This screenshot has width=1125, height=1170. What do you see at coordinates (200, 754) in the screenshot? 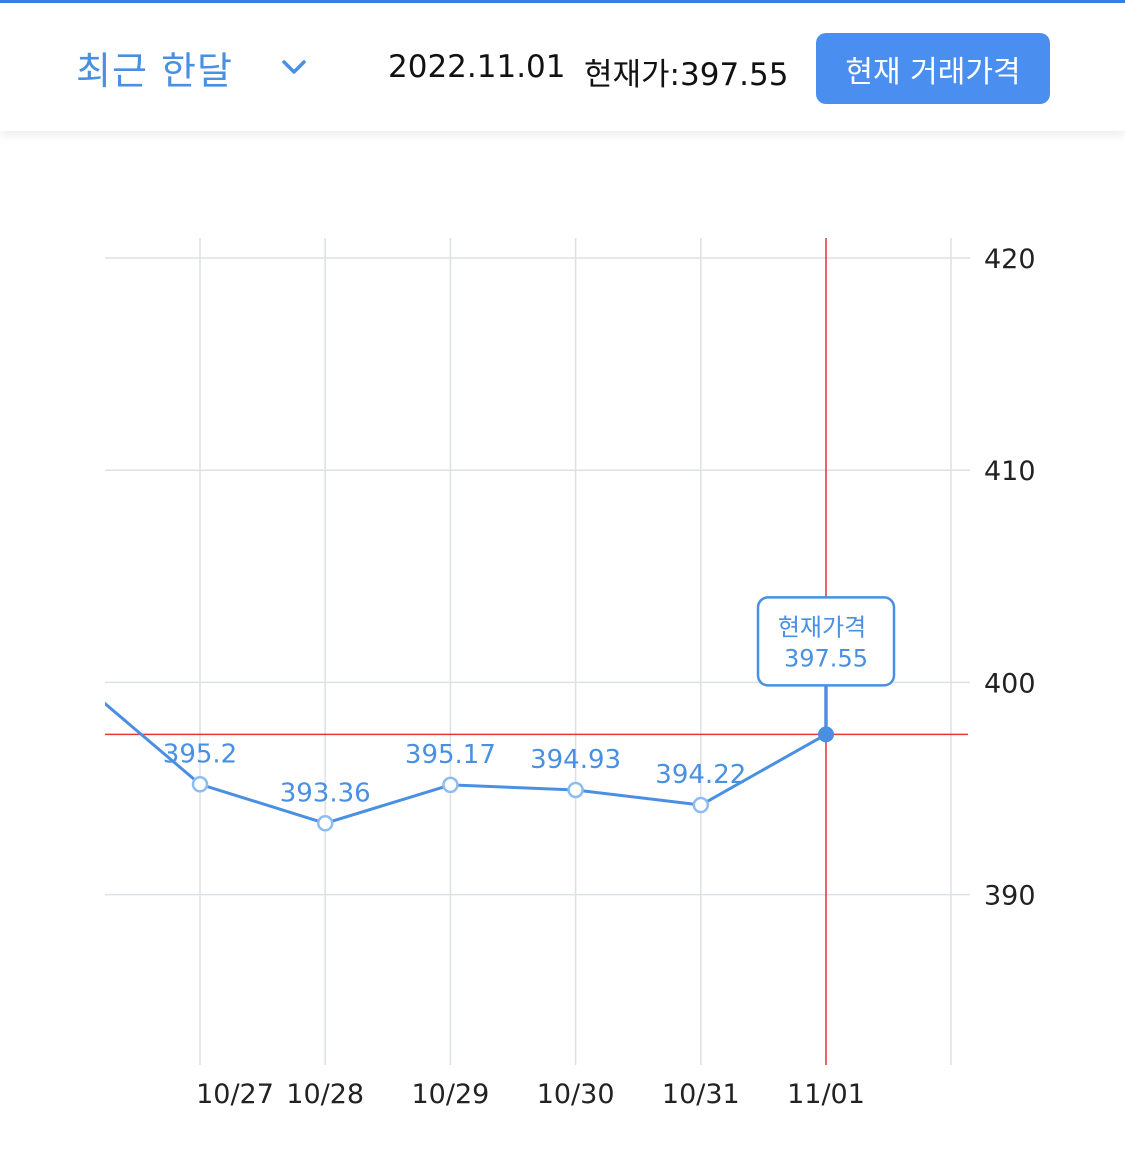
I see `data-label: 395.2` at bounding box center [200, 754].